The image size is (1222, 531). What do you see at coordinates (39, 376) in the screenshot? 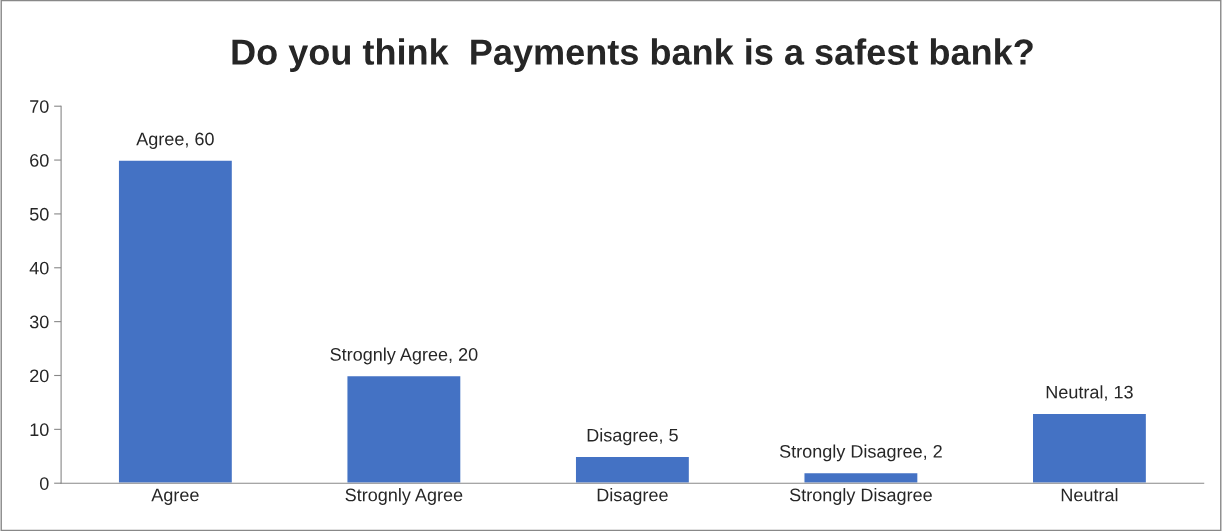
I see `y-tick-label: 20` at bounding box center [39, 376].